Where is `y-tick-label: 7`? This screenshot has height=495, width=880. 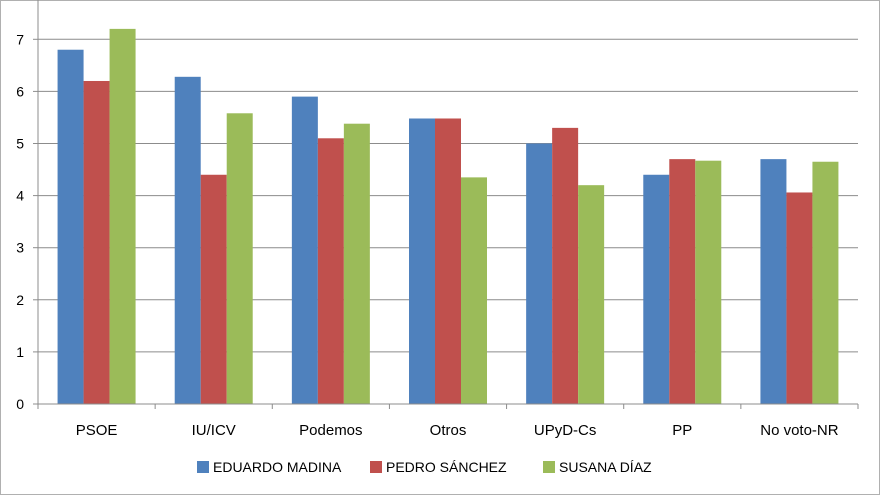
y-tick-label: 7 is located at coordinates (20, 39).